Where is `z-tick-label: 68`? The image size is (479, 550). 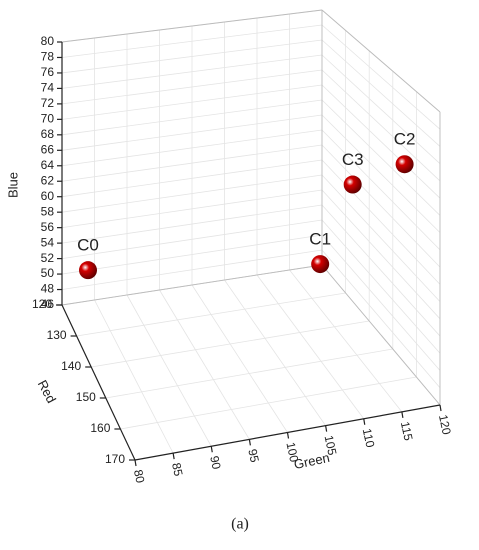 z-tick-label: 68 is located at coordinates (48, 134).